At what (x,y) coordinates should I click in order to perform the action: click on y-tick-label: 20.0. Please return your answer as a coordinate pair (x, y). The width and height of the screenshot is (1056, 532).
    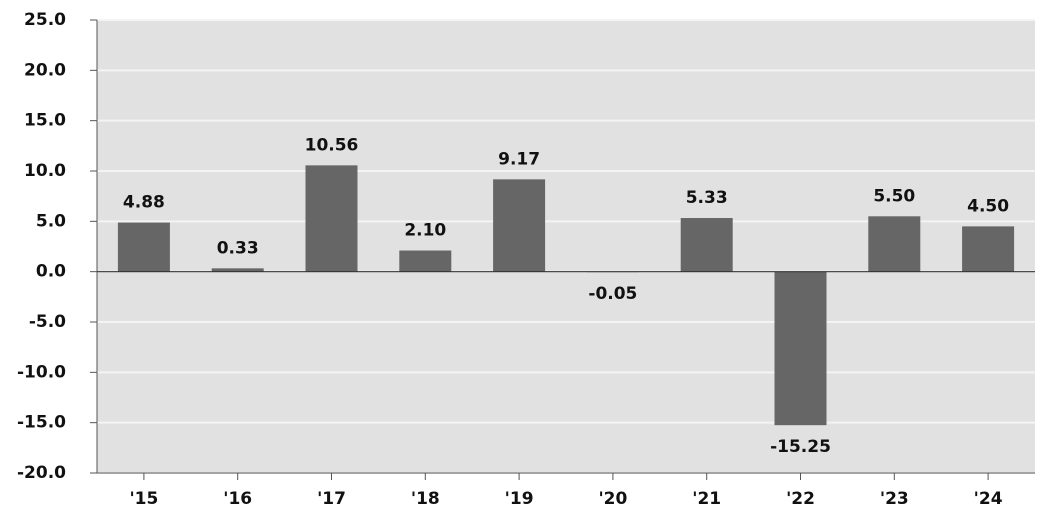
    Looking at the image, I should click on (45, 70).